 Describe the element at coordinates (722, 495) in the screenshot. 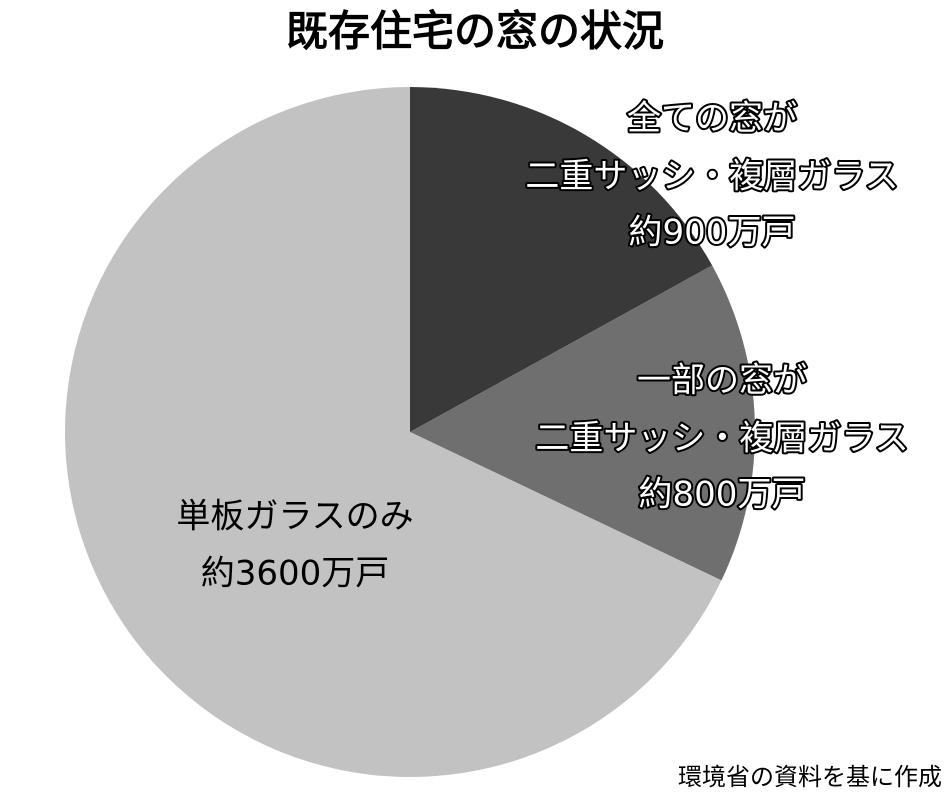

I see `value-label: 約800万戸` at that location.